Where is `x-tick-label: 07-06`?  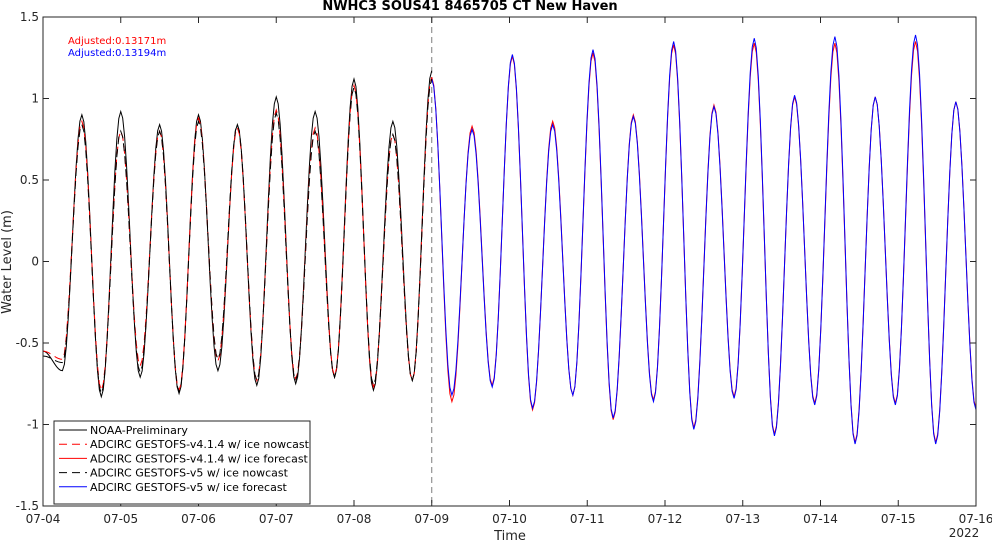
x-tick-label: 07-06 is located at coordinates (198, 519).